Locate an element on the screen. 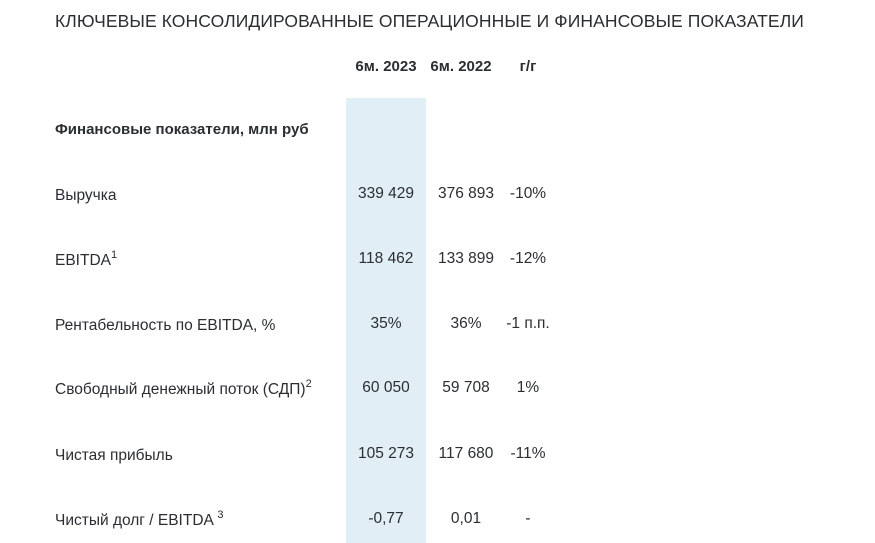 Image resolution: width=875 pixels, height=543 pixels. current-period-highlight is located at coordinates (386, 320).